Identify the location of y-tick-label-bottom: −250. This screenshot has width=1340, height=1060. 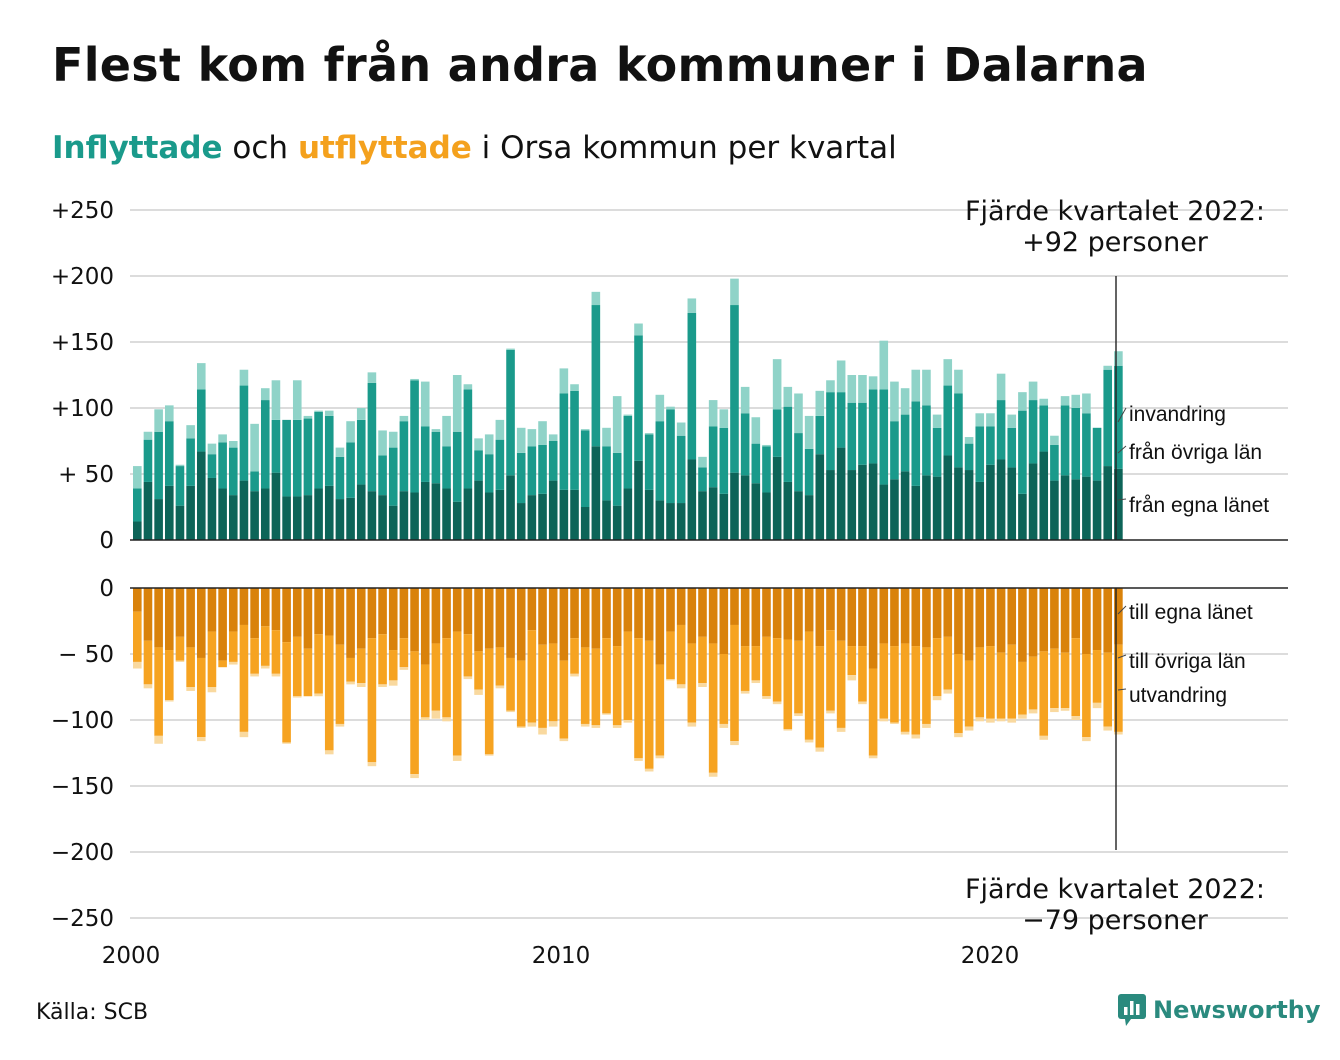
(82, 919).